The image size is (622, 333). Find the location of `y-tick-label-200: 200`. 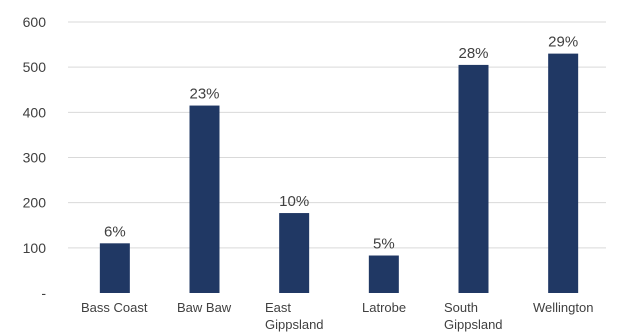

y-tick-label-200: 200 is located at coordinates (35, 203).